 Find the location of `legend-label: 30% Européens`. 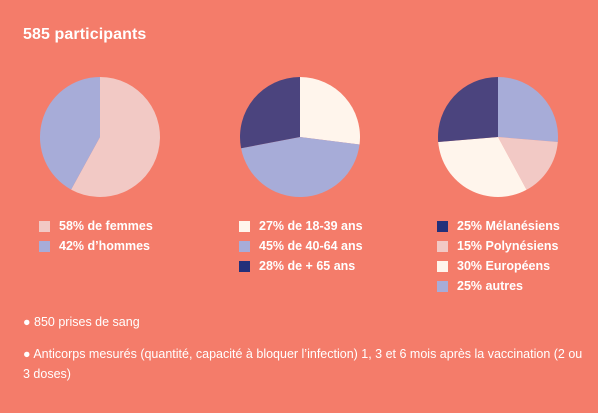

legend-label: 30% Européens is located at coordinates (504, 266).